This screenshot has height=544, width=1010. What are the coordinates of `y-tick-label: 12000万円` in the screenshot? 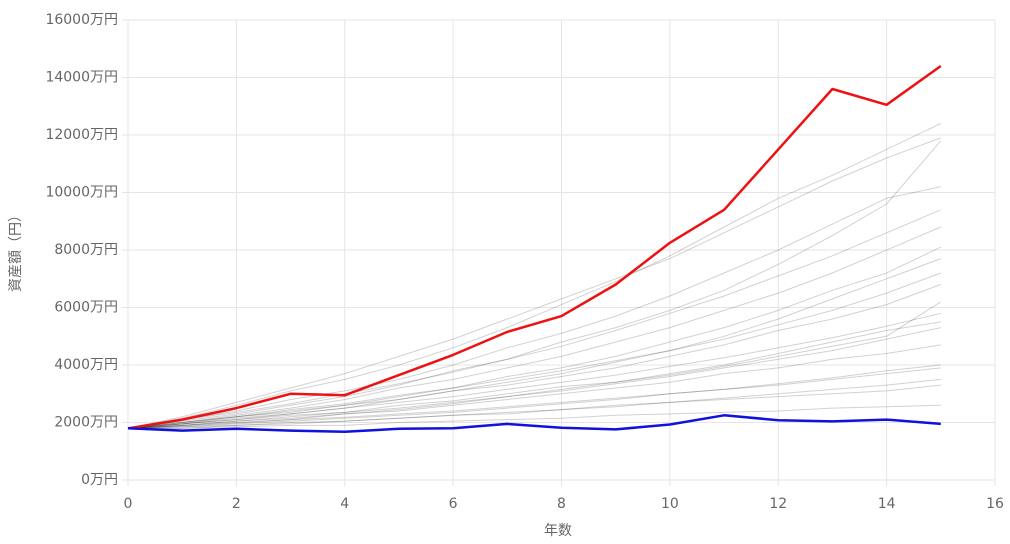 It's located at (81, 135).